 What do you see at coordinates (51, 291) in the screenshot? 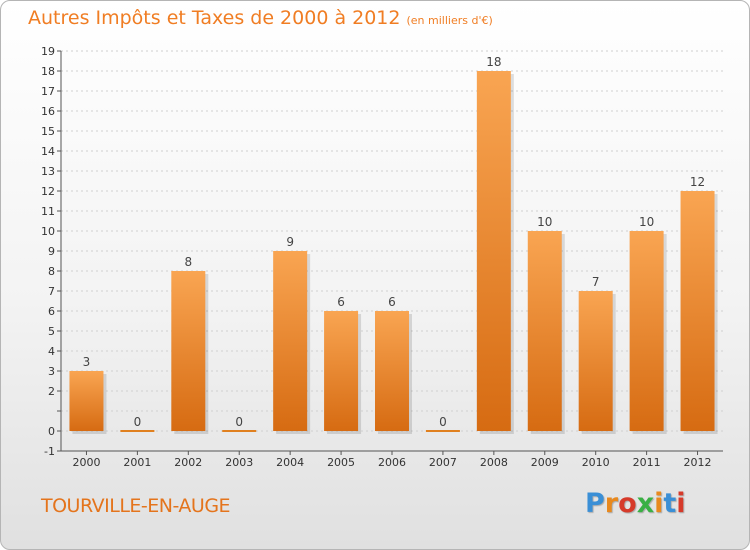
I see `y-tick-label: 7` at bounding box center [51, 291].